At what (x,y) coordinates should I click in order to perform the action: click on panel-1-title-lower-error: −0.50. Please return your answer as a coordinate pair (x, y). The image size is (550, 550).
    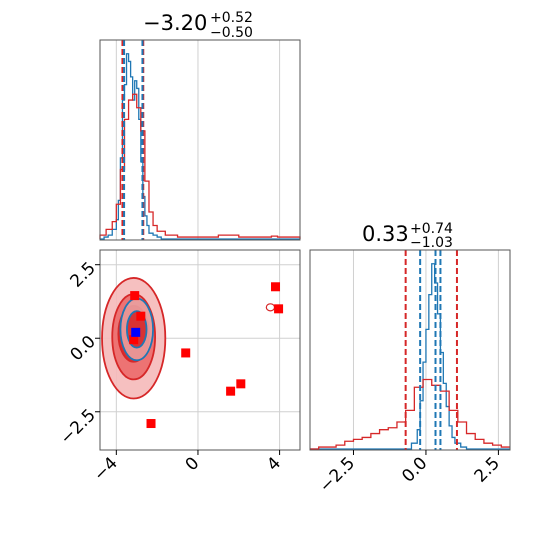
    Looking at the image, I should click on (231, 33).